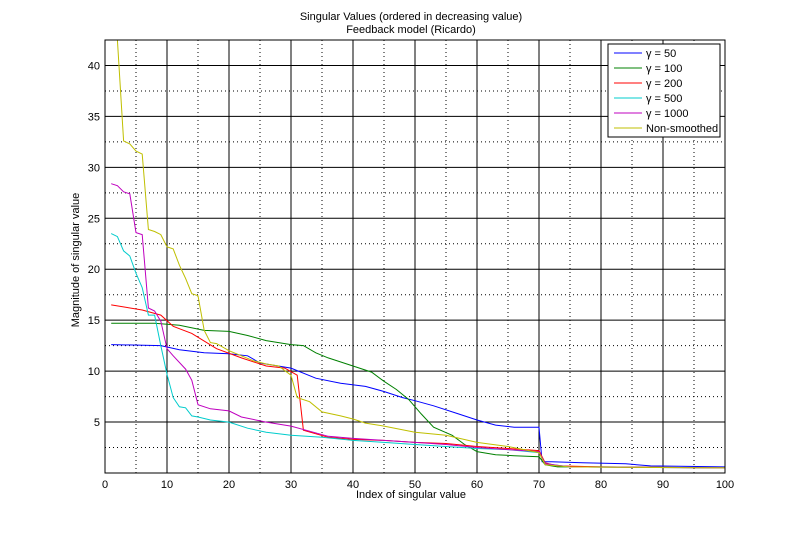 The width and height of the screenshot is (801, 537). Describe the element at coordinates (291, 485) in the screenshot. I see `x-tick-label: 30` at that location.